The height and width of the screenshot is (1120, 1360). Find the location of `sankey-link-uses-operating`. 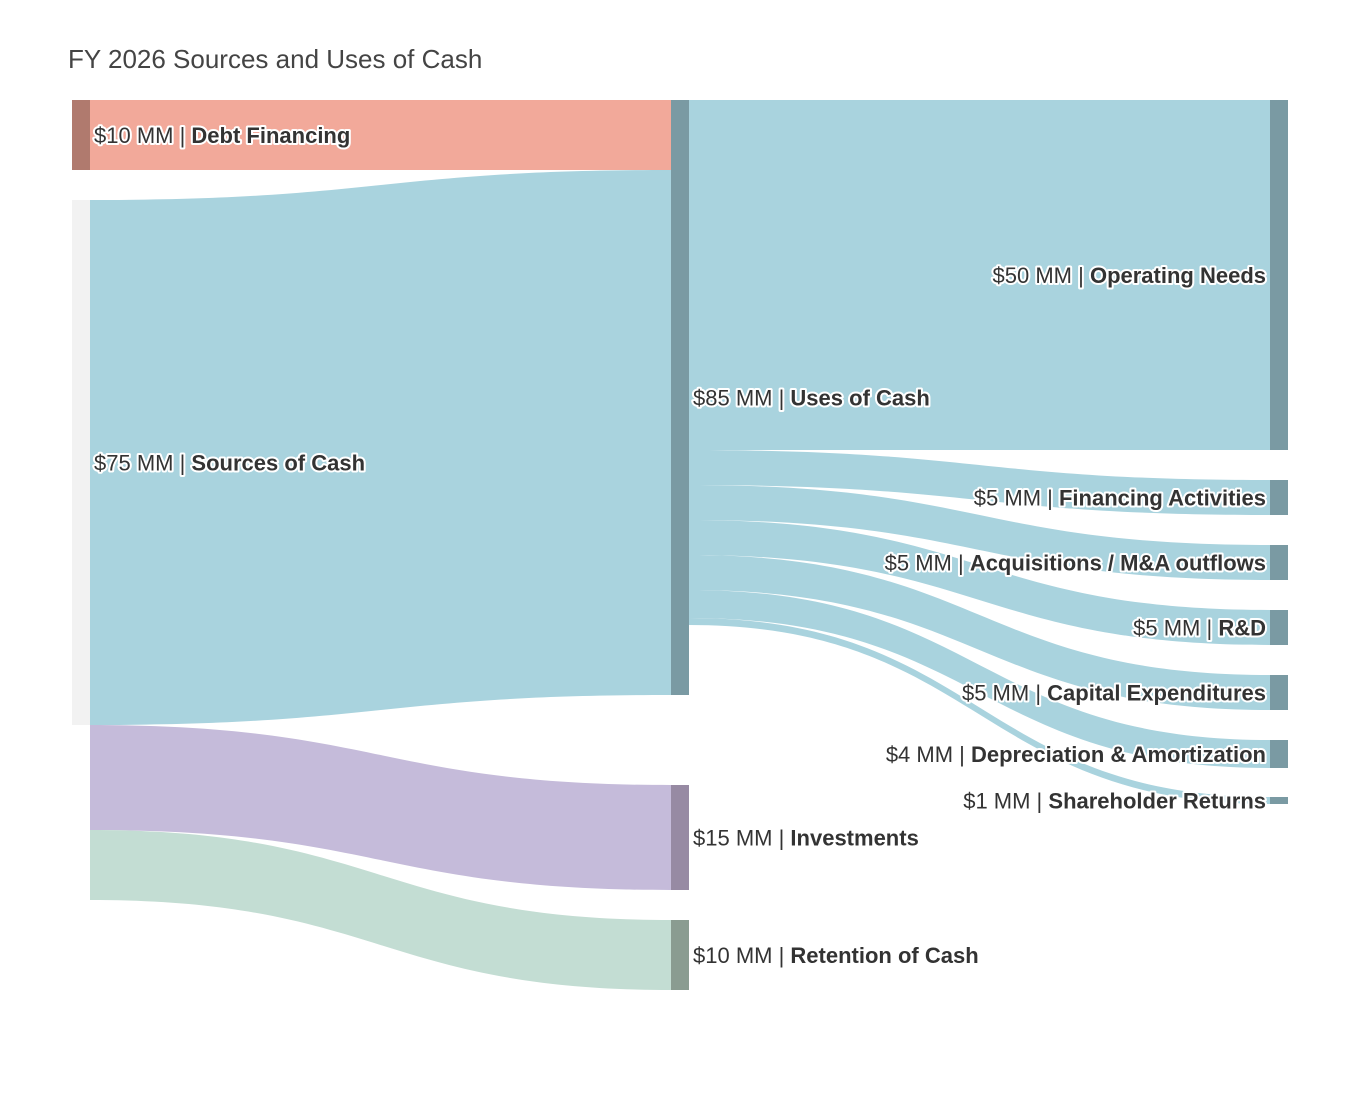

sankey-link-uses-operating is located at coordinates (979, 275).